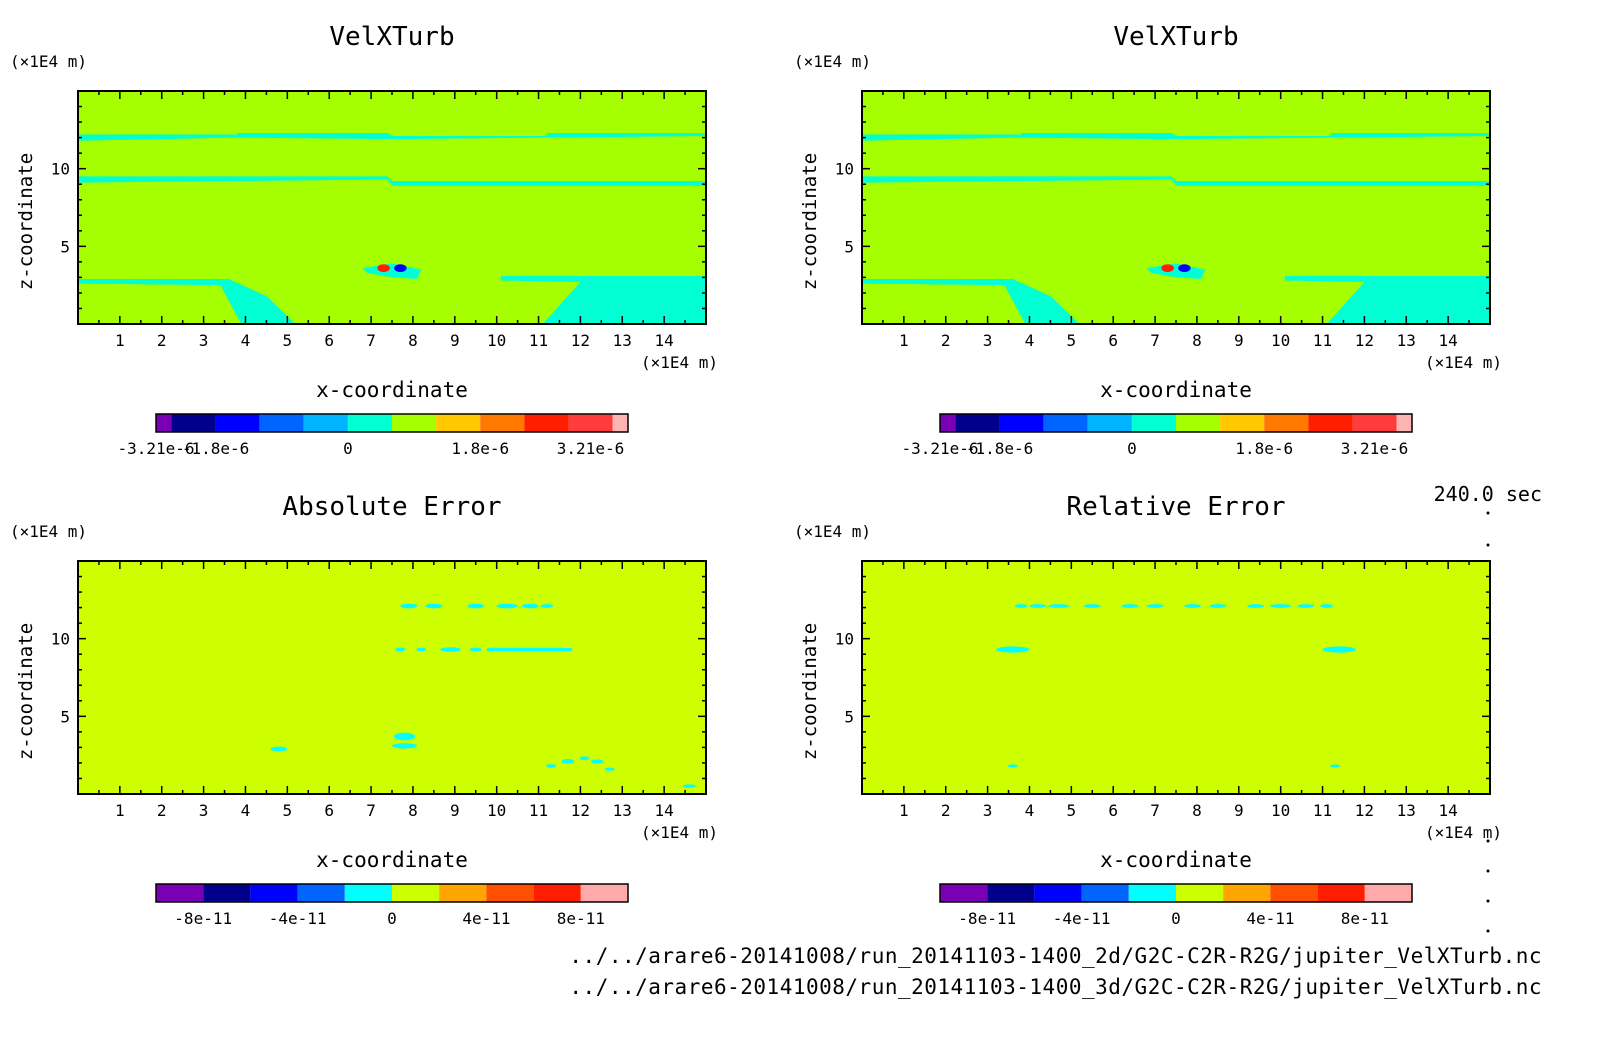  I want to click on x-tick-label: 9, so click(1239, 340).